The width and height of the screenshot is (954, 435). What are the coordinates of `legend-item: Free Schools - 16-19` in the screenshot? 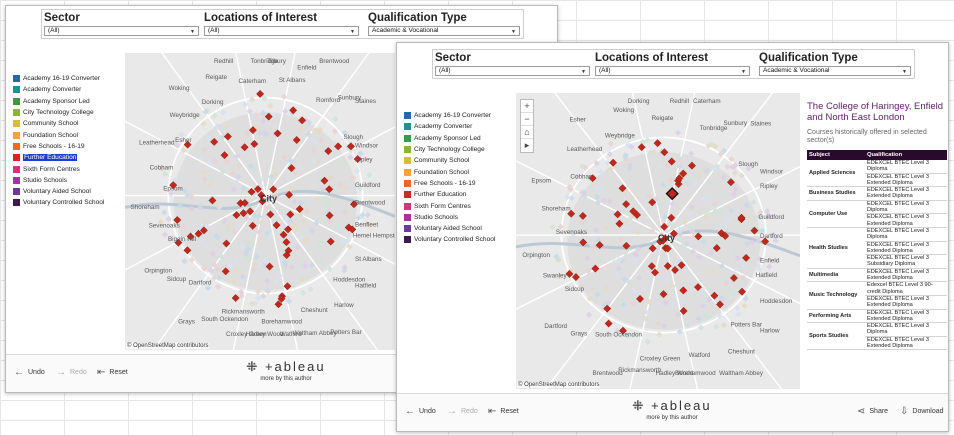 It's located at (449, 183).